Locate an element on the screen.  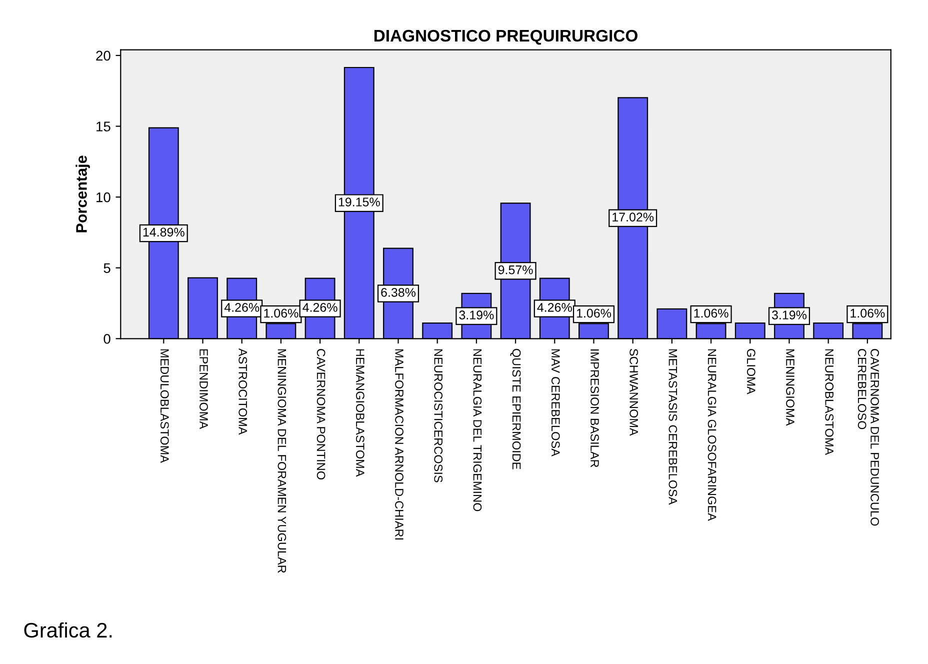
y-axis-title: Porcentaje is located at coordinates (83, 194).